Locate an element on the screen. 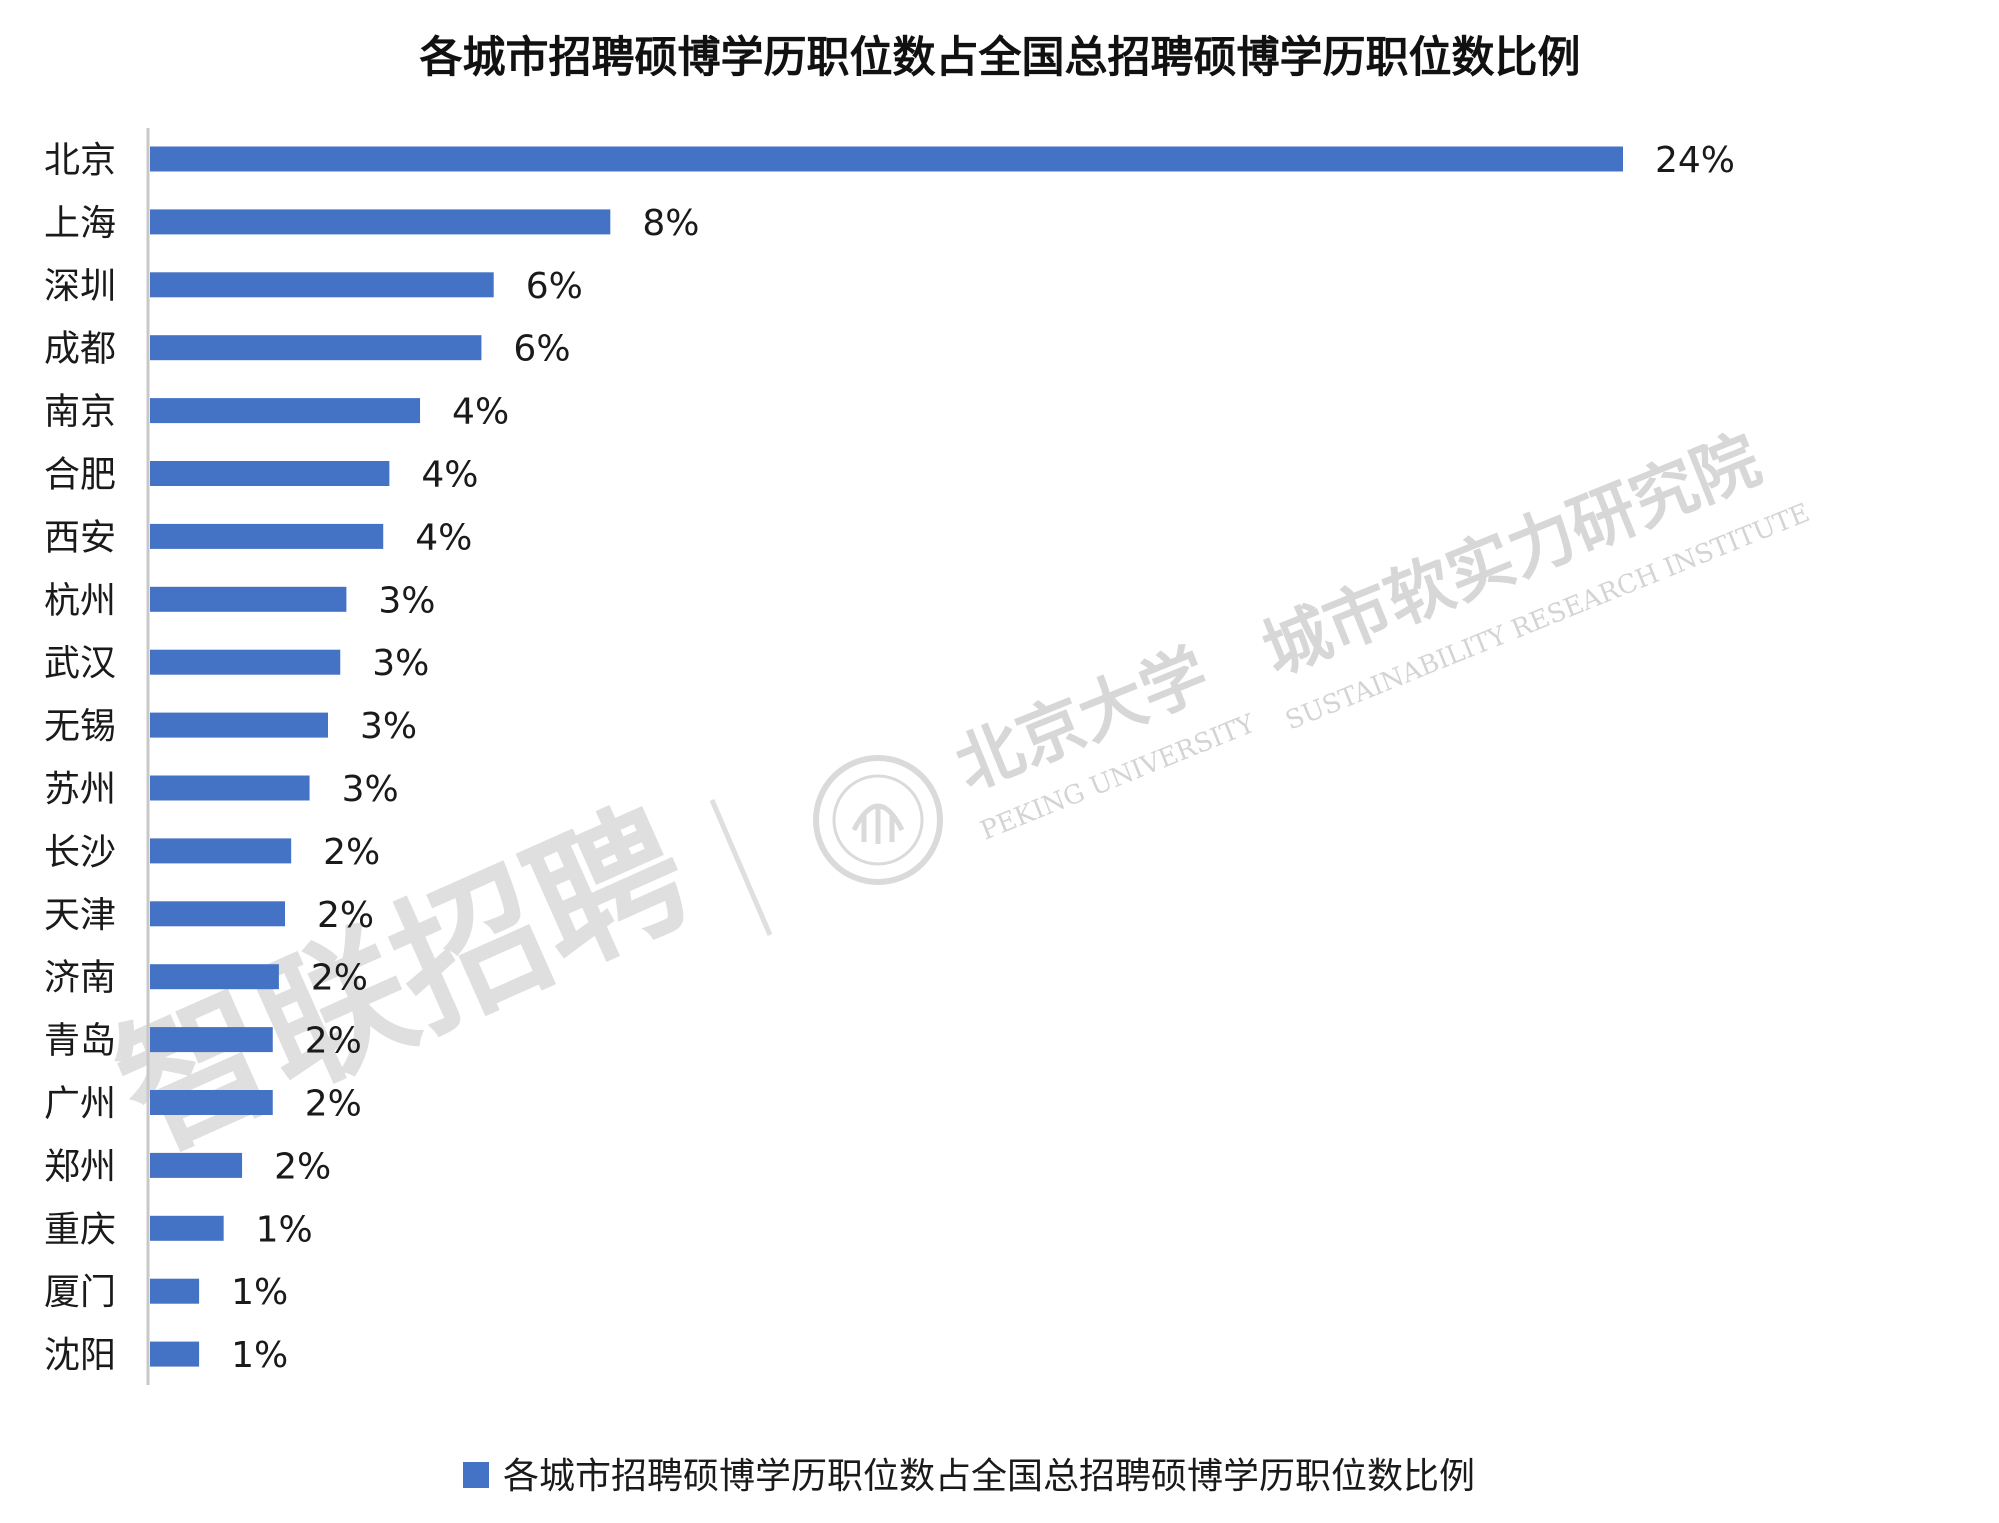 The width and height of the screenshot is (1999, 1523). data-label: 8% is located at coordinates (670, 223).